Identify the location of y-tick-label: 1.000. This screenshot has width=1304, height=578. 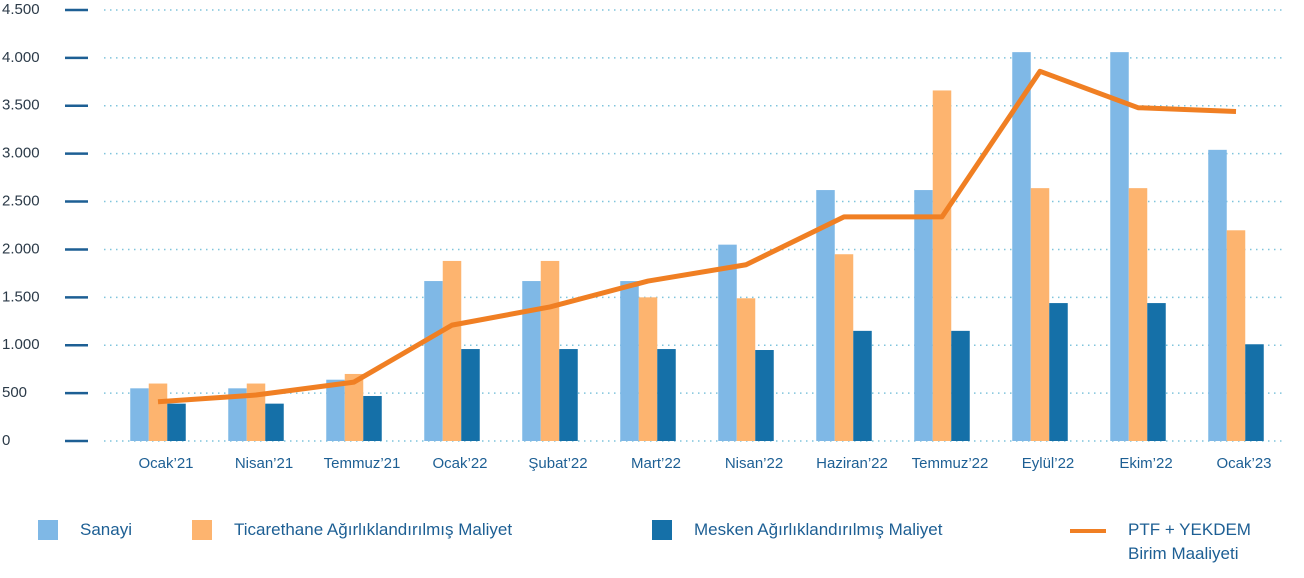
(21, 344).